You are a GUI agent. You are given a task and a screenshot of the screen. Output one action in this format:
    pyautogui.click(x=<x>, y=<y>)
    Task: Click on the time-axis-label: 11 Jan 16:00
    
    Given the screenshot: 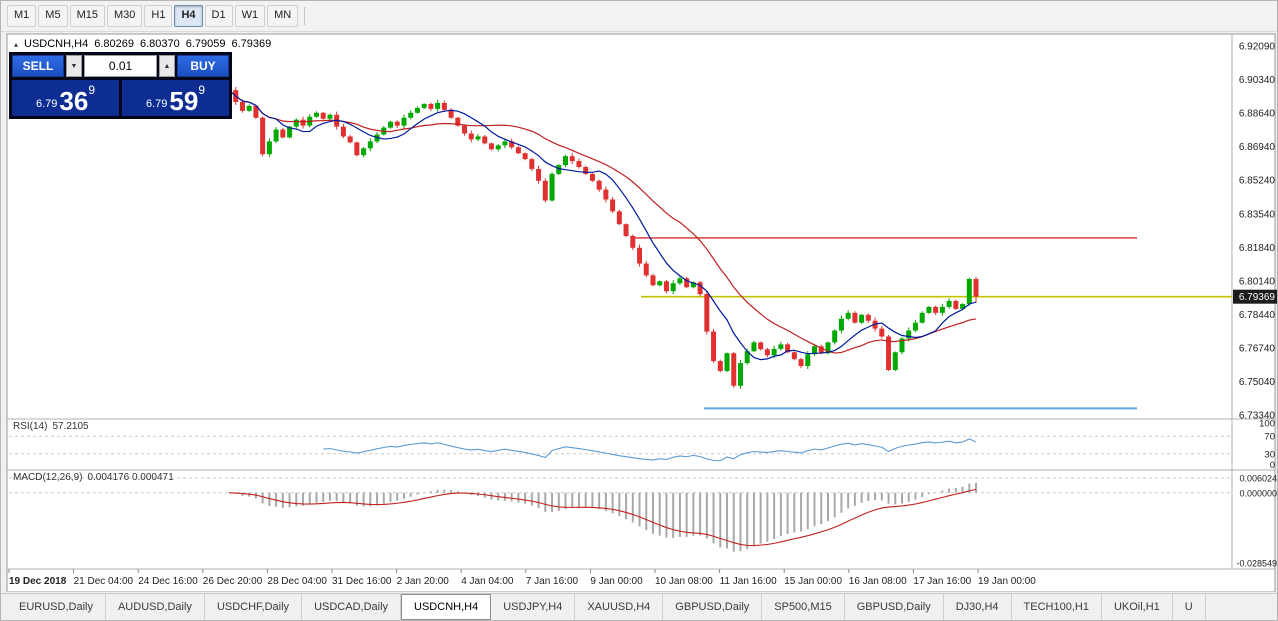 What is the action you would take?
    pyautogui.click(x=749, y=581)
    